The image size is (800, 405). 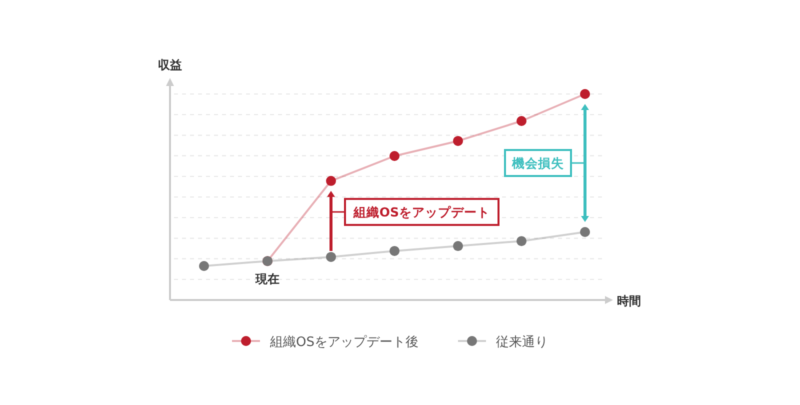 What do you see at coordinates (629, 301) in the screenshot?
I see `x-axis-title: 時間` at bounding box center [629, 301].